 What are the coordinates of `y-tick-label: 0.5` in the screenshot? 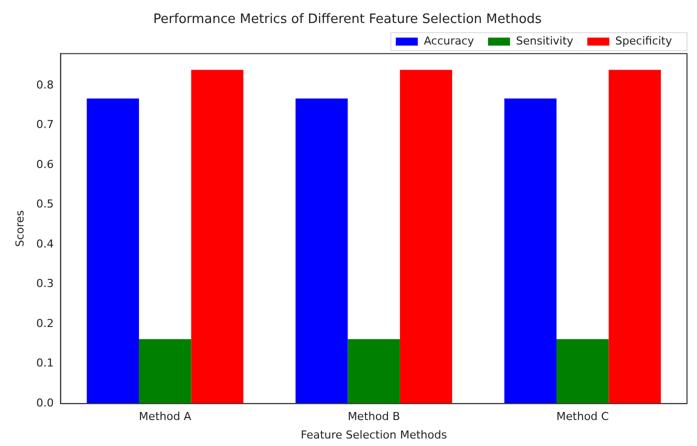 It's located at (45, 204).